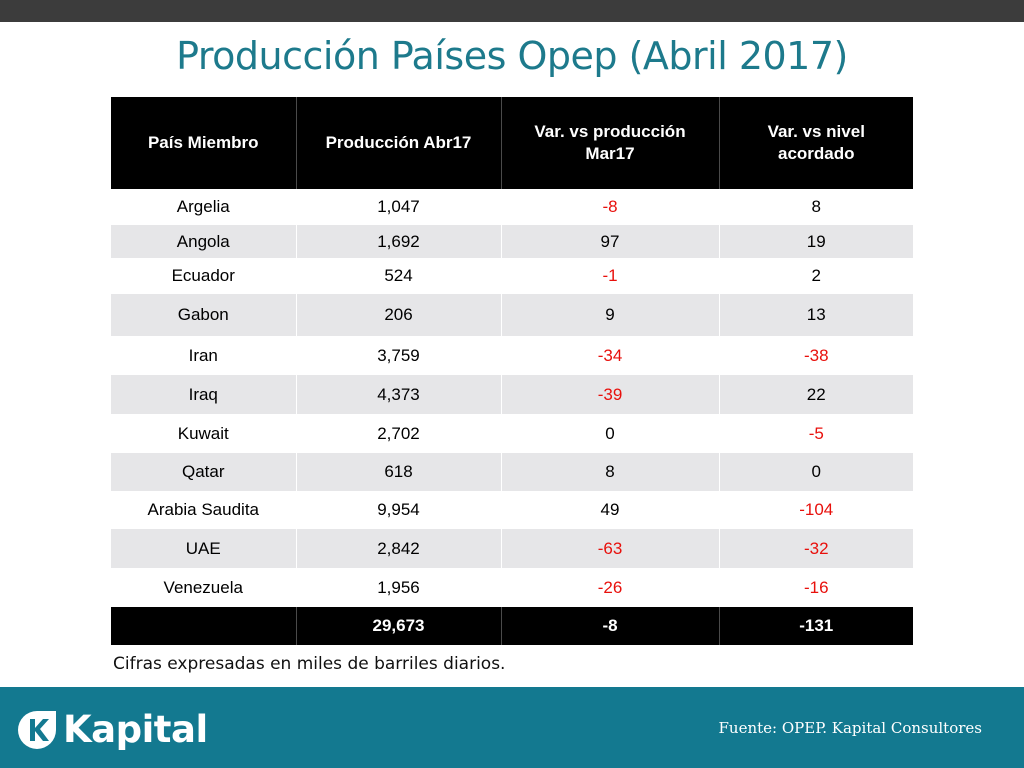 The height and width of the screenshot is (768, 1024). I want to click on cell-pais: Iraq, so click(204, 394).